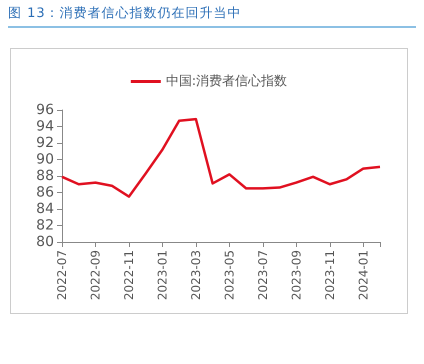 This screenshot has width=424, height=364. Describe the element at coordinates (212, 16) in the screenshot. I see `chart-title: 图 13：消费者信心指数仍在回升当中` at that location.